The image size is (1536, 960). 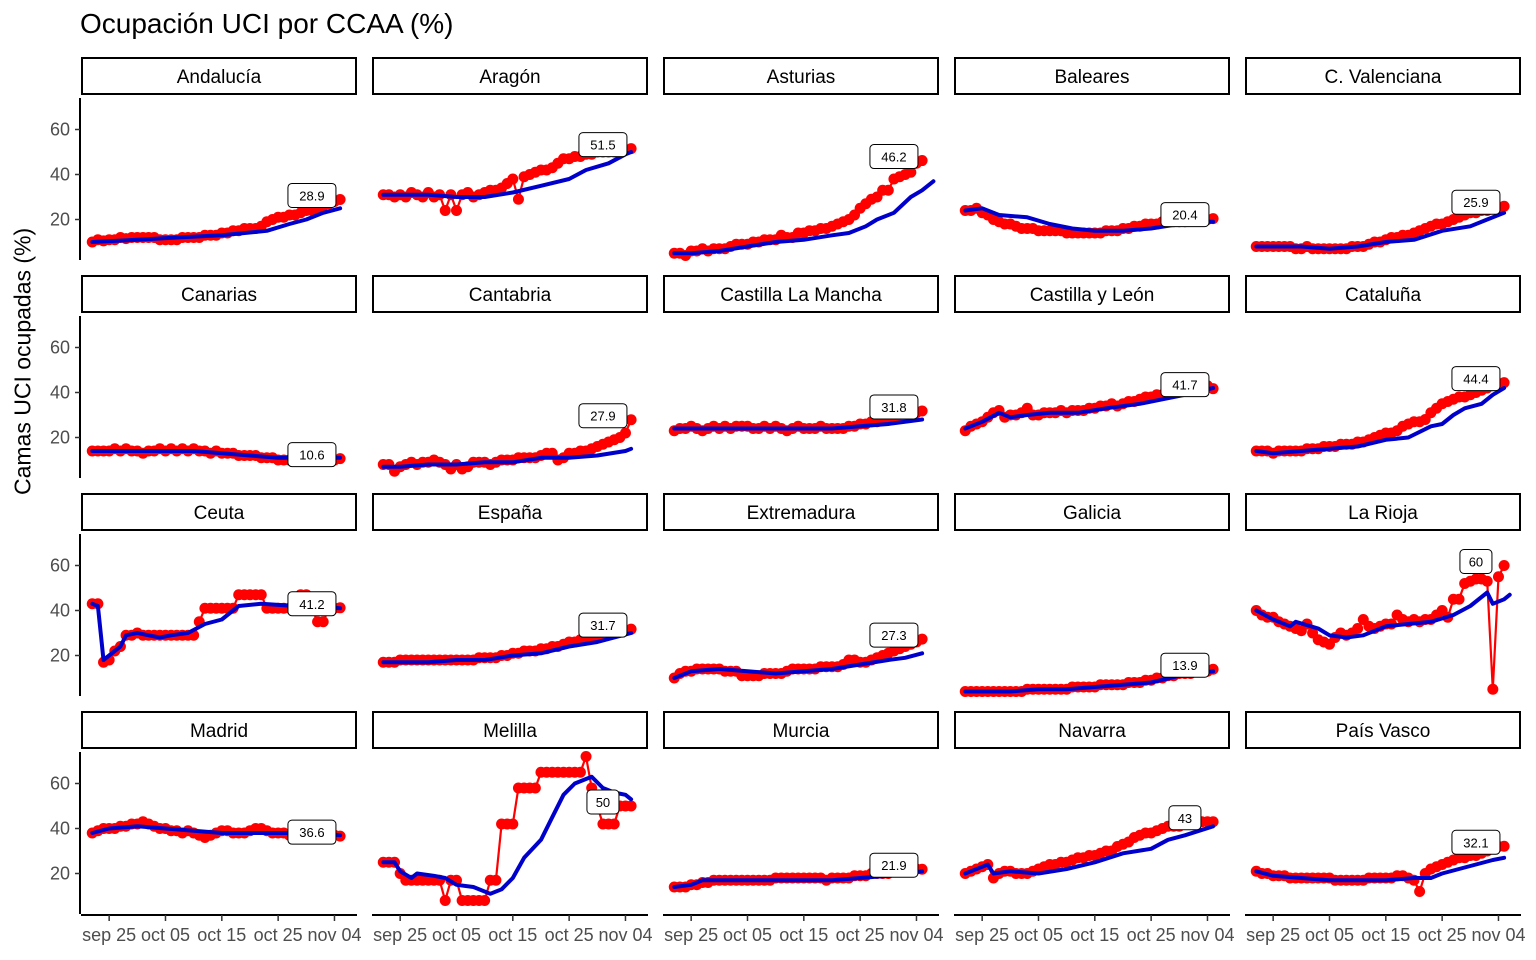 What do you see at coordinates (1383, 594) in the screenshot?
I see `panel-14: La Rioja 60` at bounding box center [1383, 594].